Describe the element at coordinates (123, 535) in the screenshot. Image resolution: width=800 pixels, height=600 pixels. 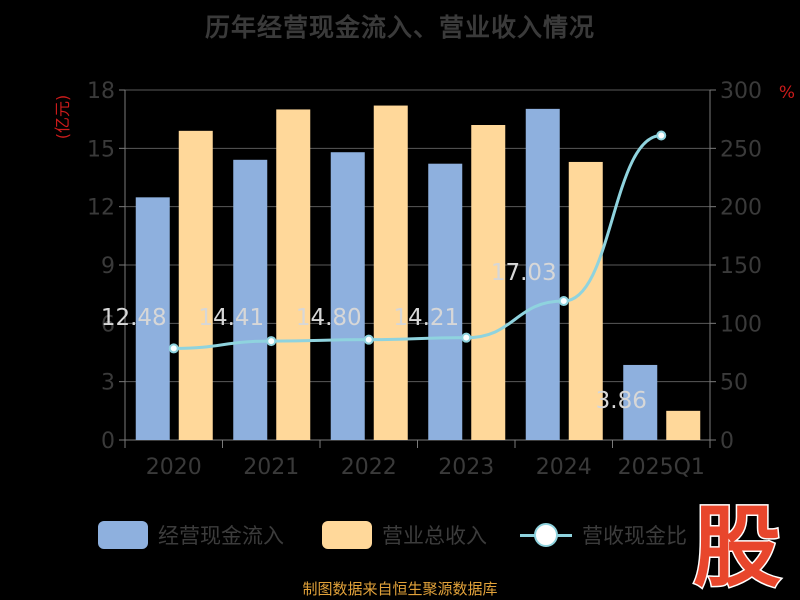
I see `legend-swatch-cash-inflow` at that location.